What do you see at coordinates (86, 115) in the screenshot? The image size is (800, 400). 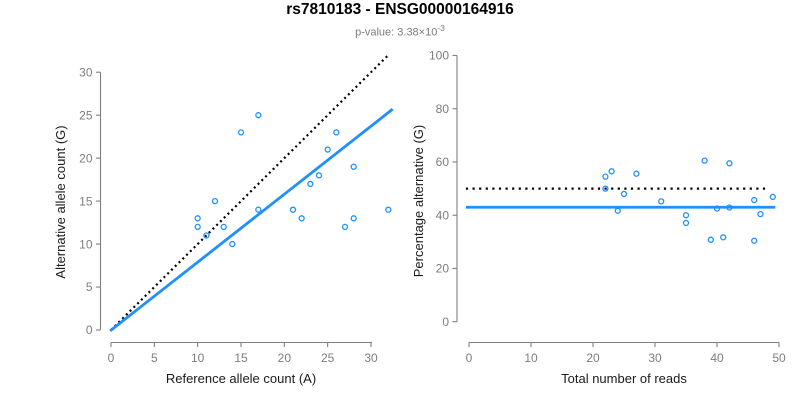 I see `y-tick-label: 25` at bounding box center [86, 115].